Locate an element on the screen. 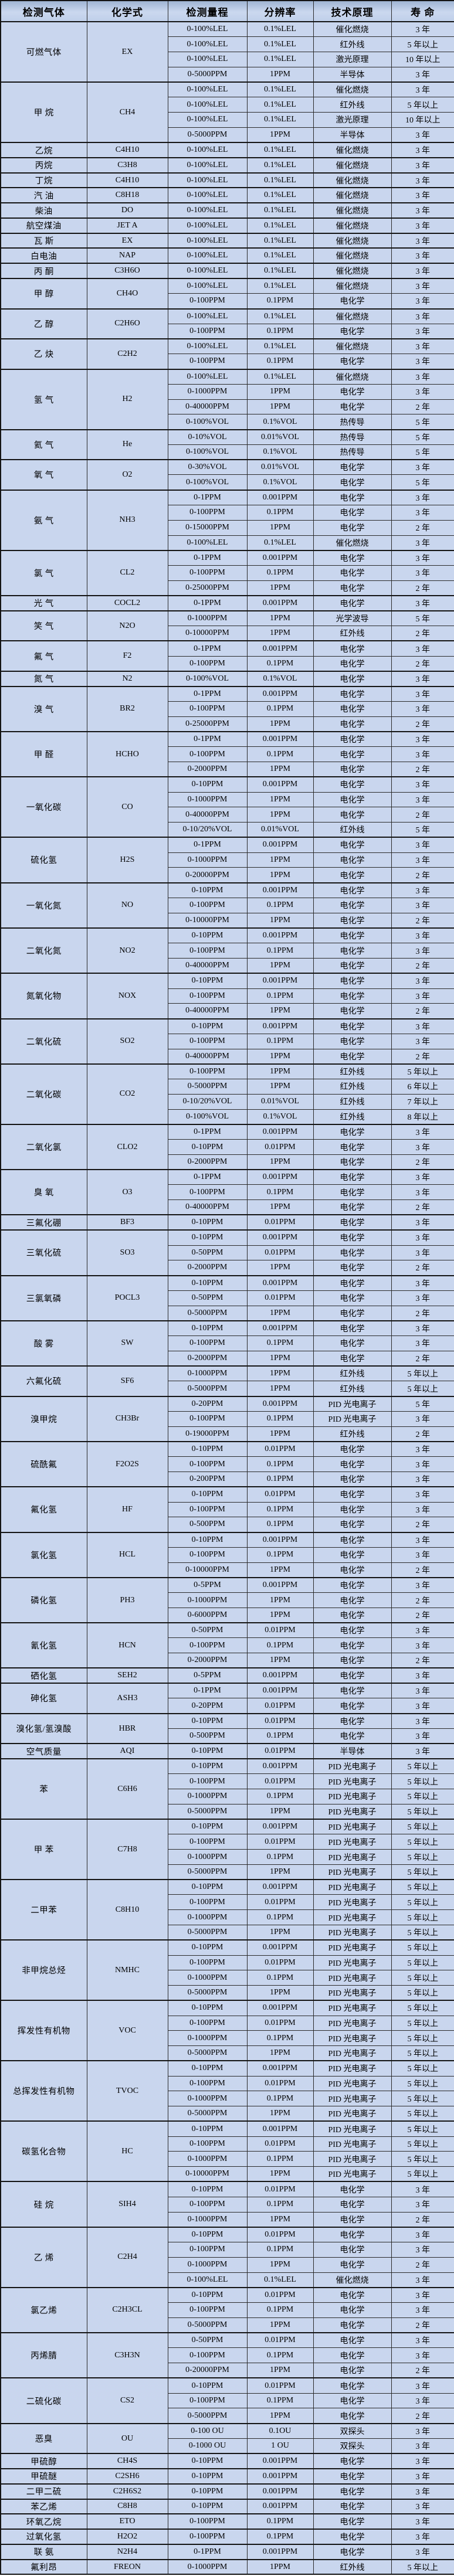  formula-cell: C6H6 is located at coordinates (127, 1789).